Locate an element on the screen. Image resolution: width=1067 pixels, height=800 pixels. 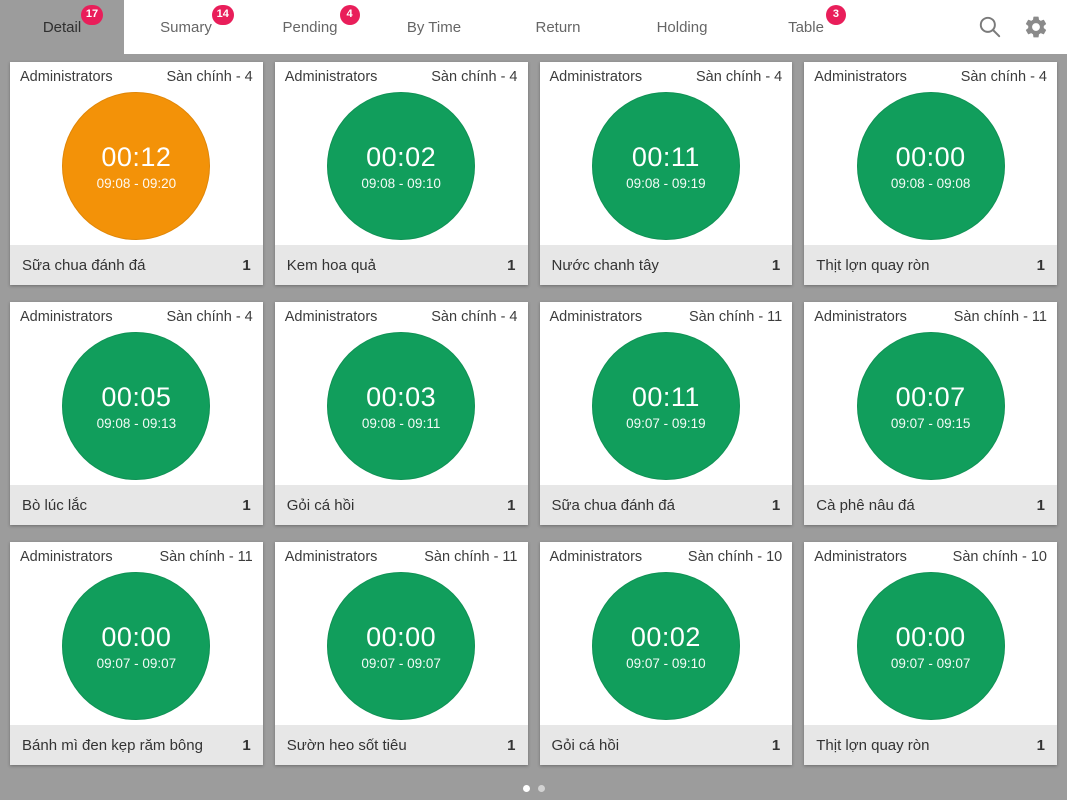
timer-area: 00:02 09:07 - 09:10 is located at coordinates (666, 646).